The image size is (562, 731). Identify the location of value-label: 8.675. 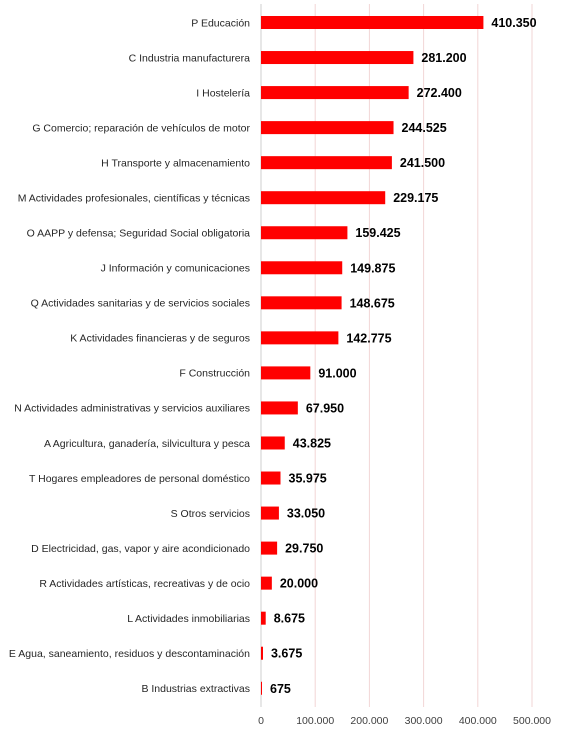
(289, 619).